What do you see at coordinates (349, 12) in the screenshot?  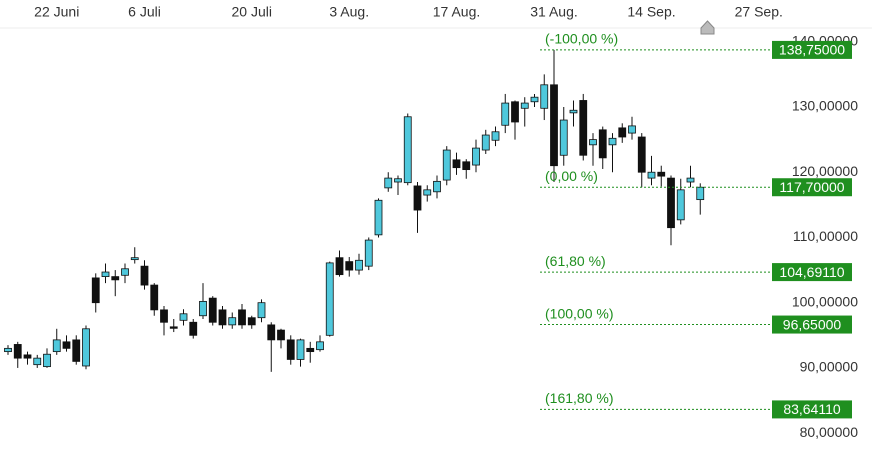 I see `x-tick-label: 3 Aug.` at bounding box center [349, 12].